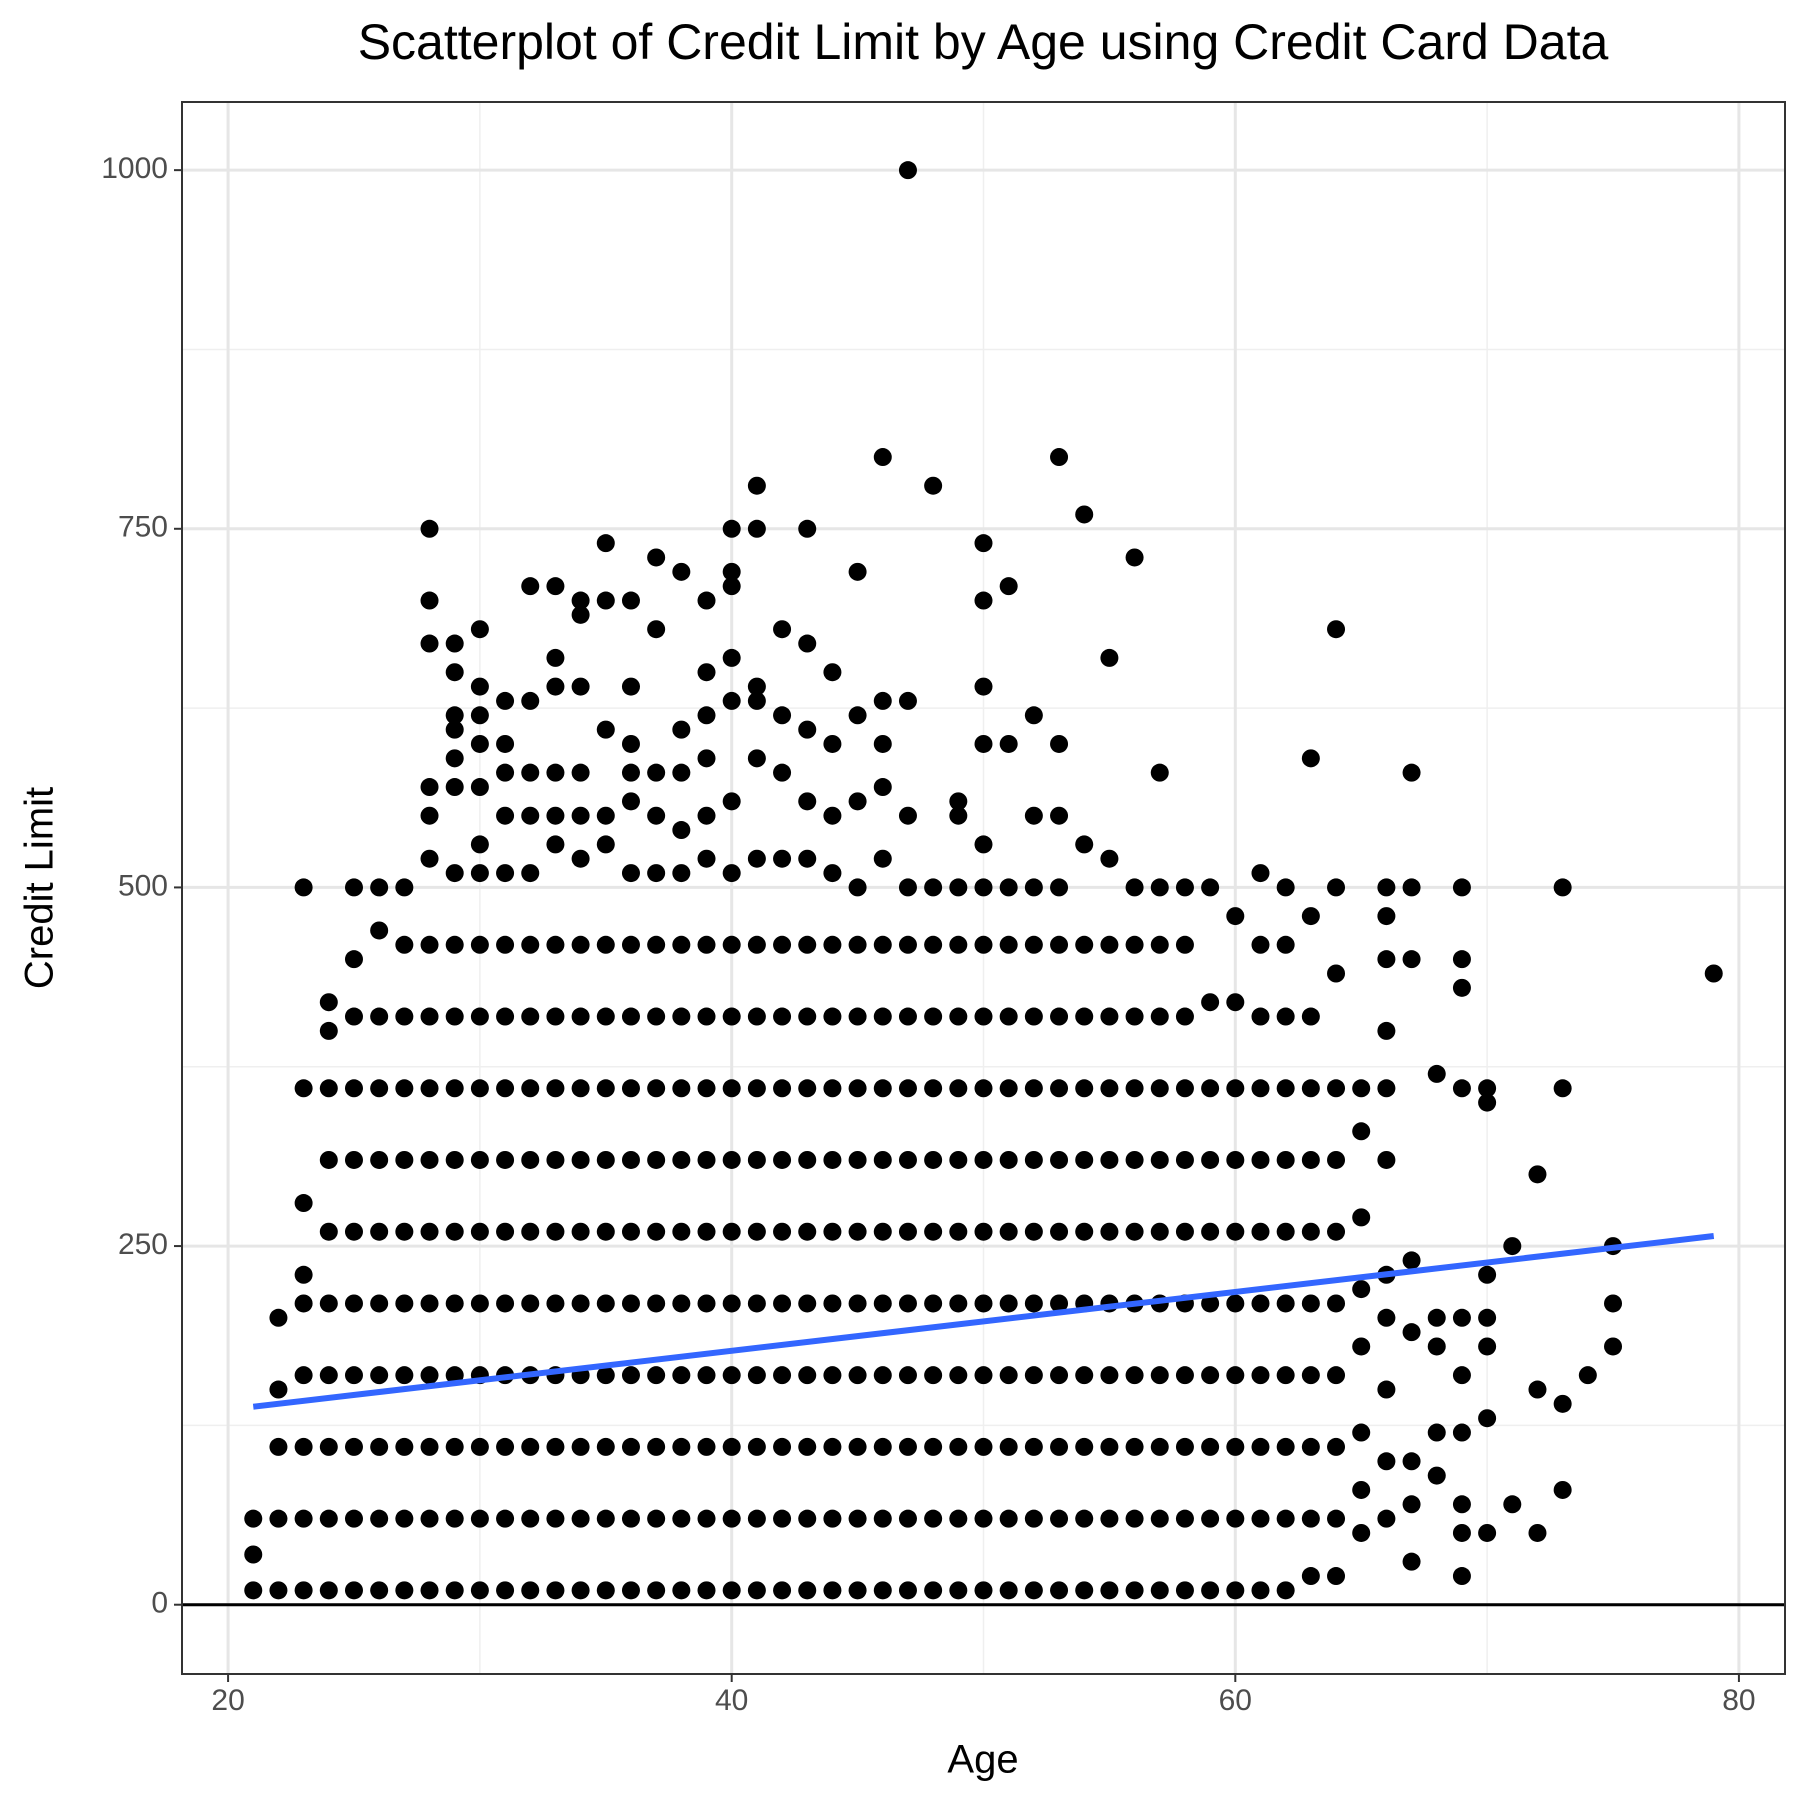 The image size is (1800, 1805). I want to click on x-tick-label: 60, so click(1235, 1700).